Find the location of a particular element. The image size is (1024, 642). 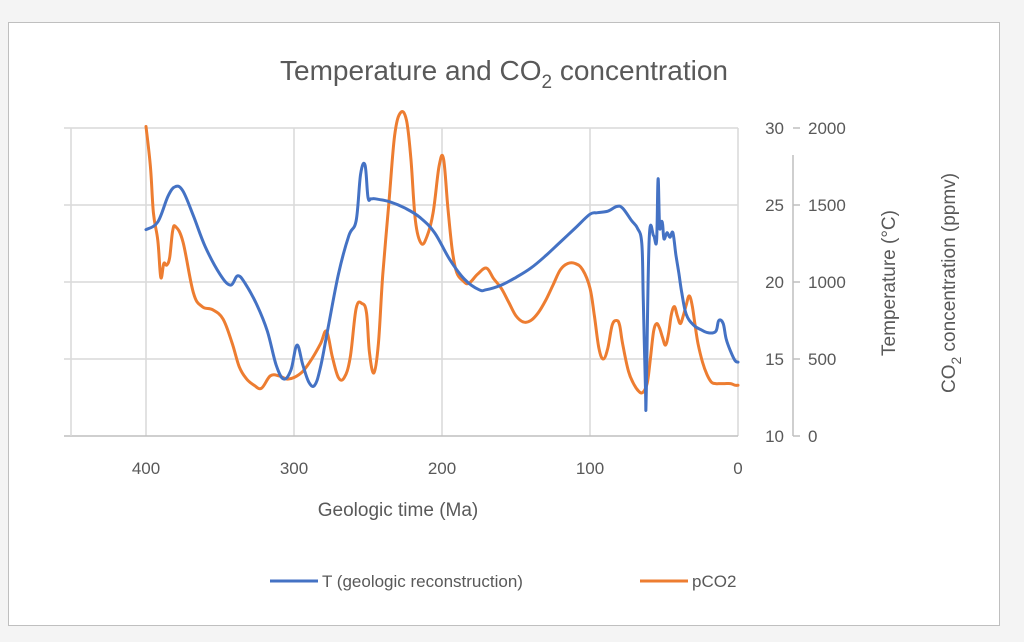

temperature-tick-label: 15 is located at coordinates (774, 359).